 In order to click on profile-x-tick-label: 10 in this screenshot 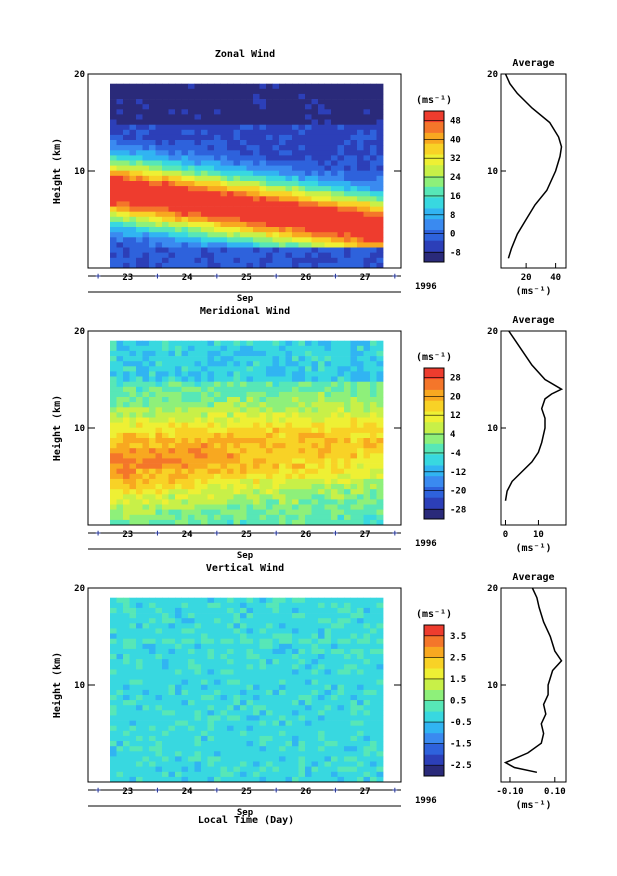, I will do `click(538, 535)`.